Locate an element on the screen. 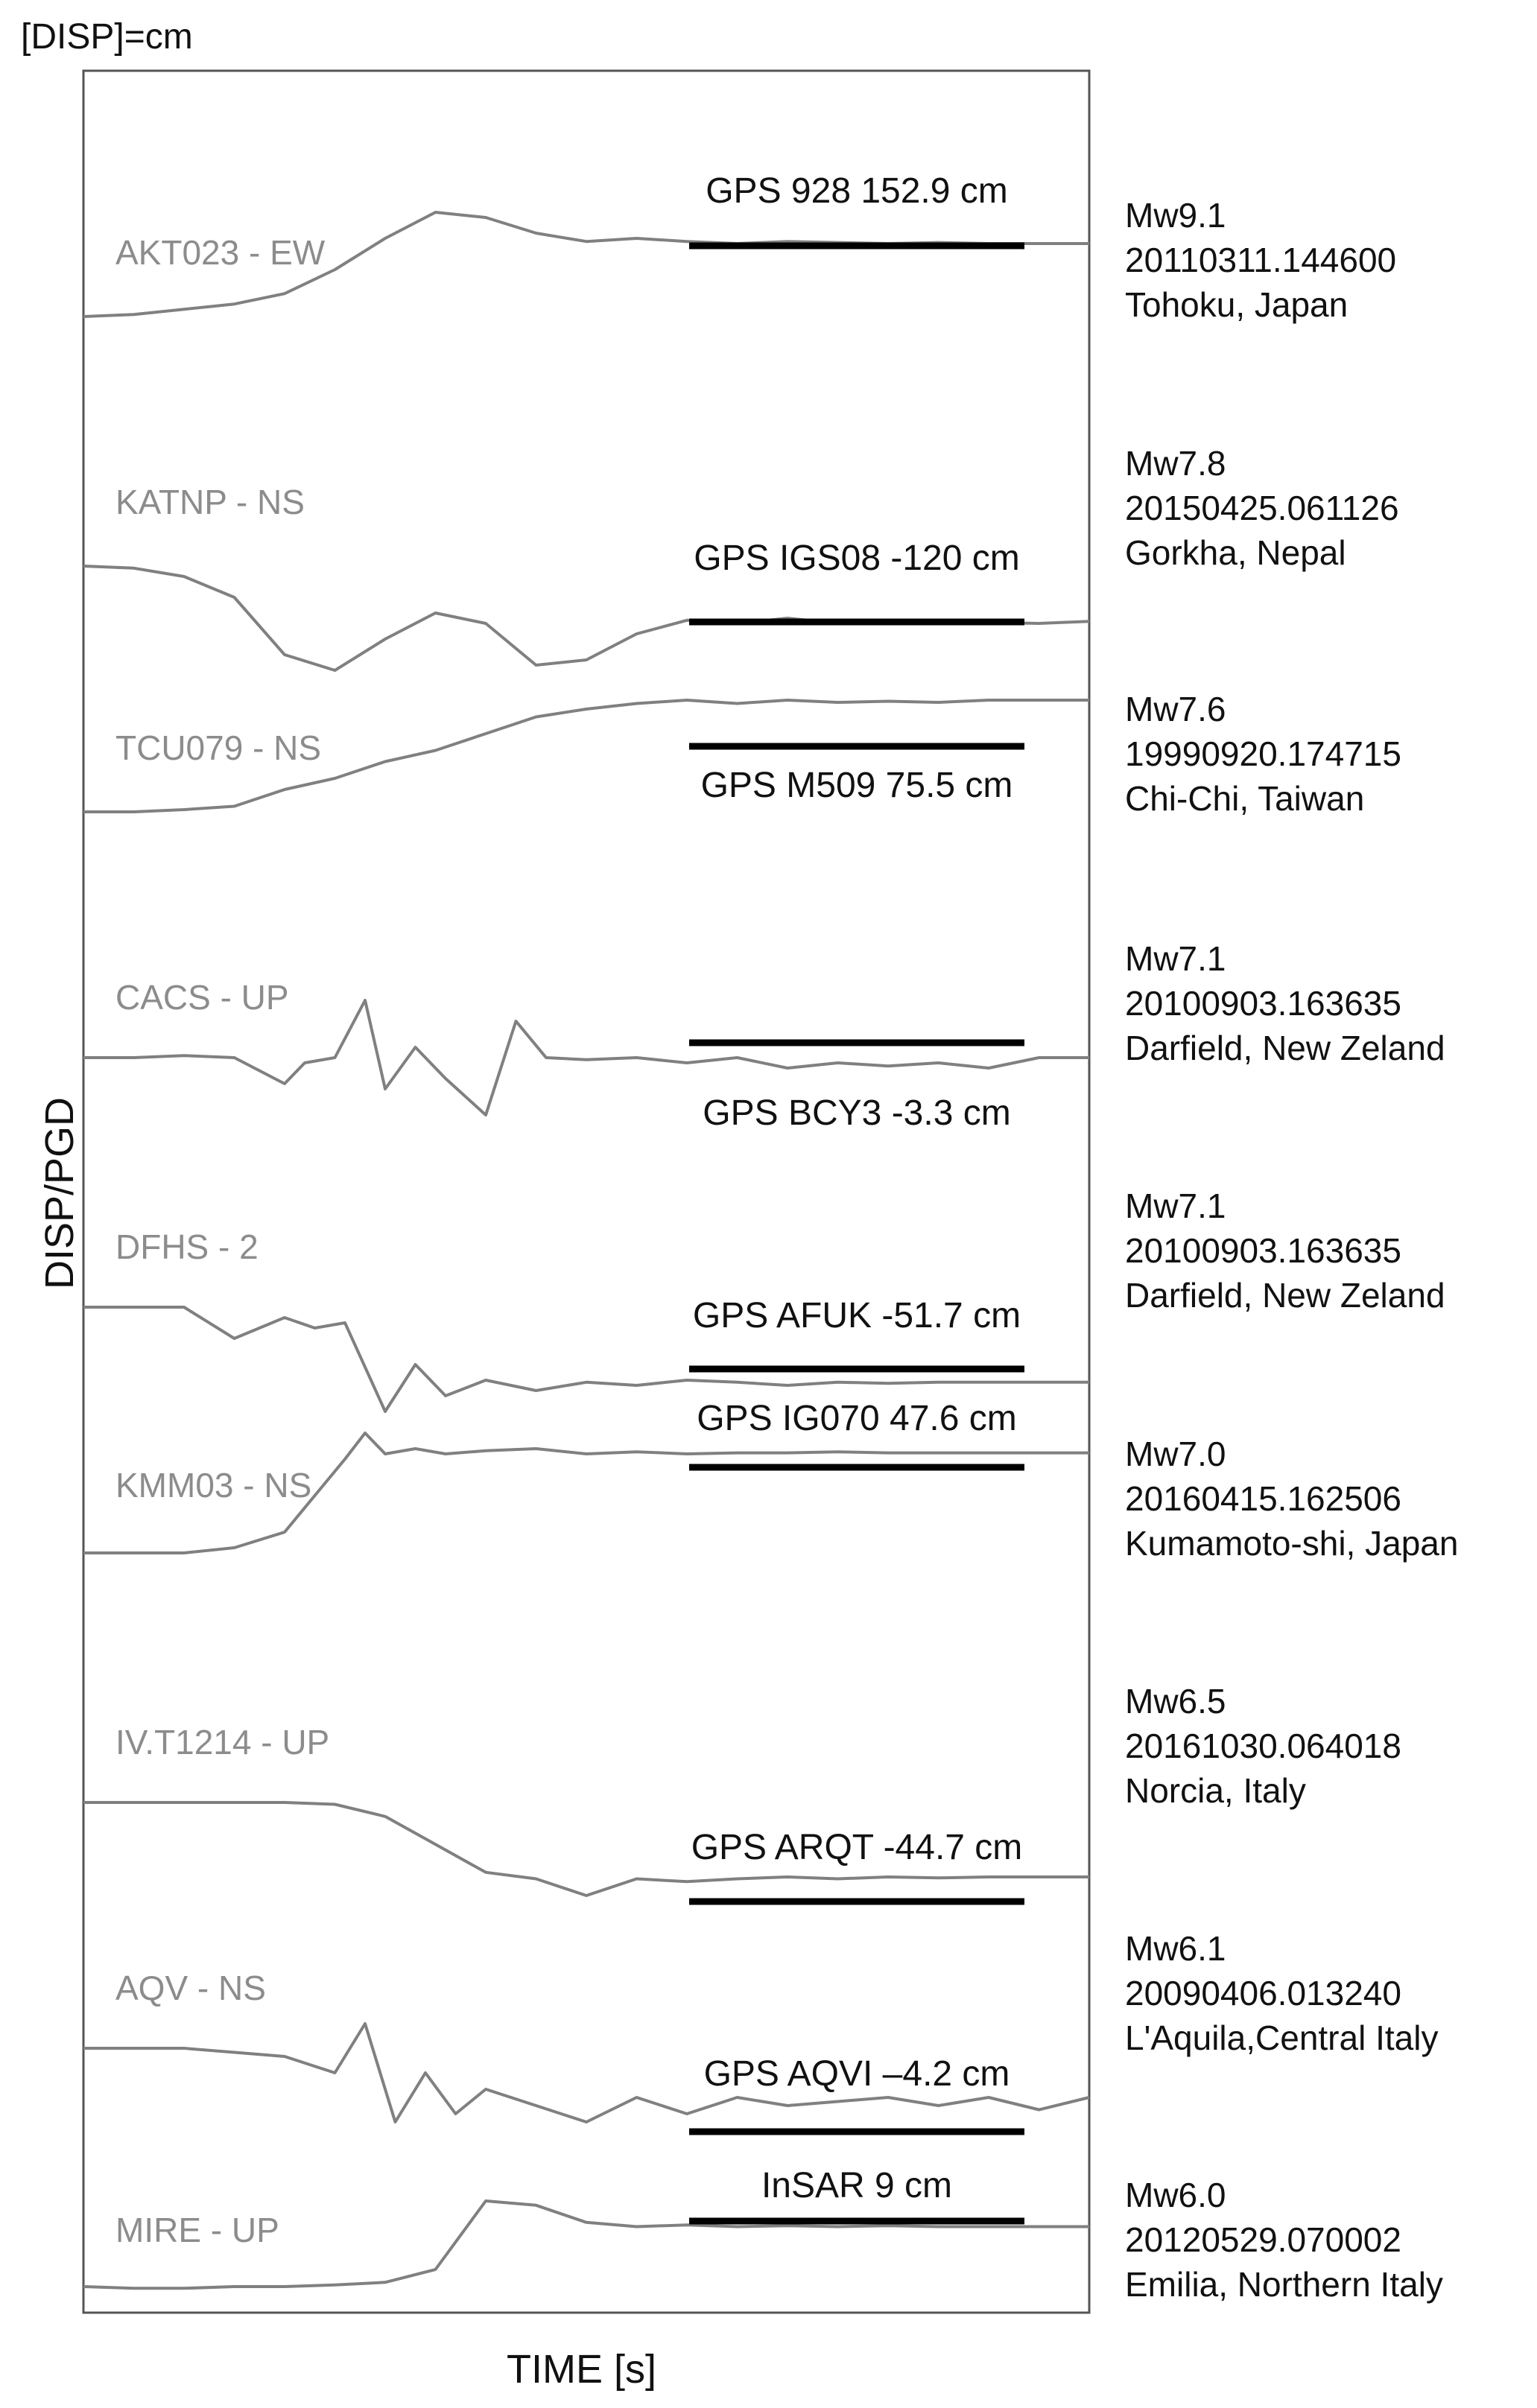  event-magnitude: Mw7.8 is located at coordinates (1176, 463).